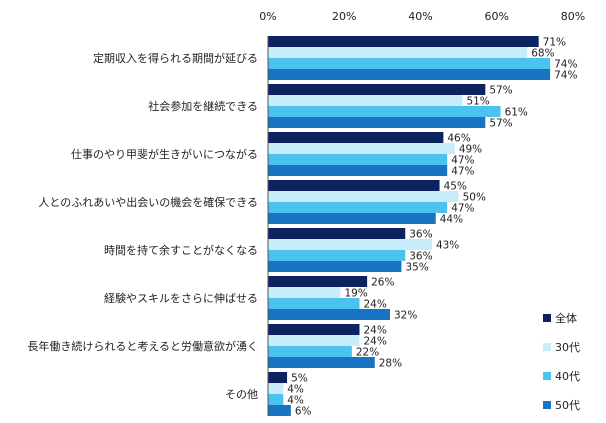 The height and width of the screenshot is (423, 606). I want to click on category-label: 仕事のやり甲斐が生きがいにつながる, so click(164, 154).